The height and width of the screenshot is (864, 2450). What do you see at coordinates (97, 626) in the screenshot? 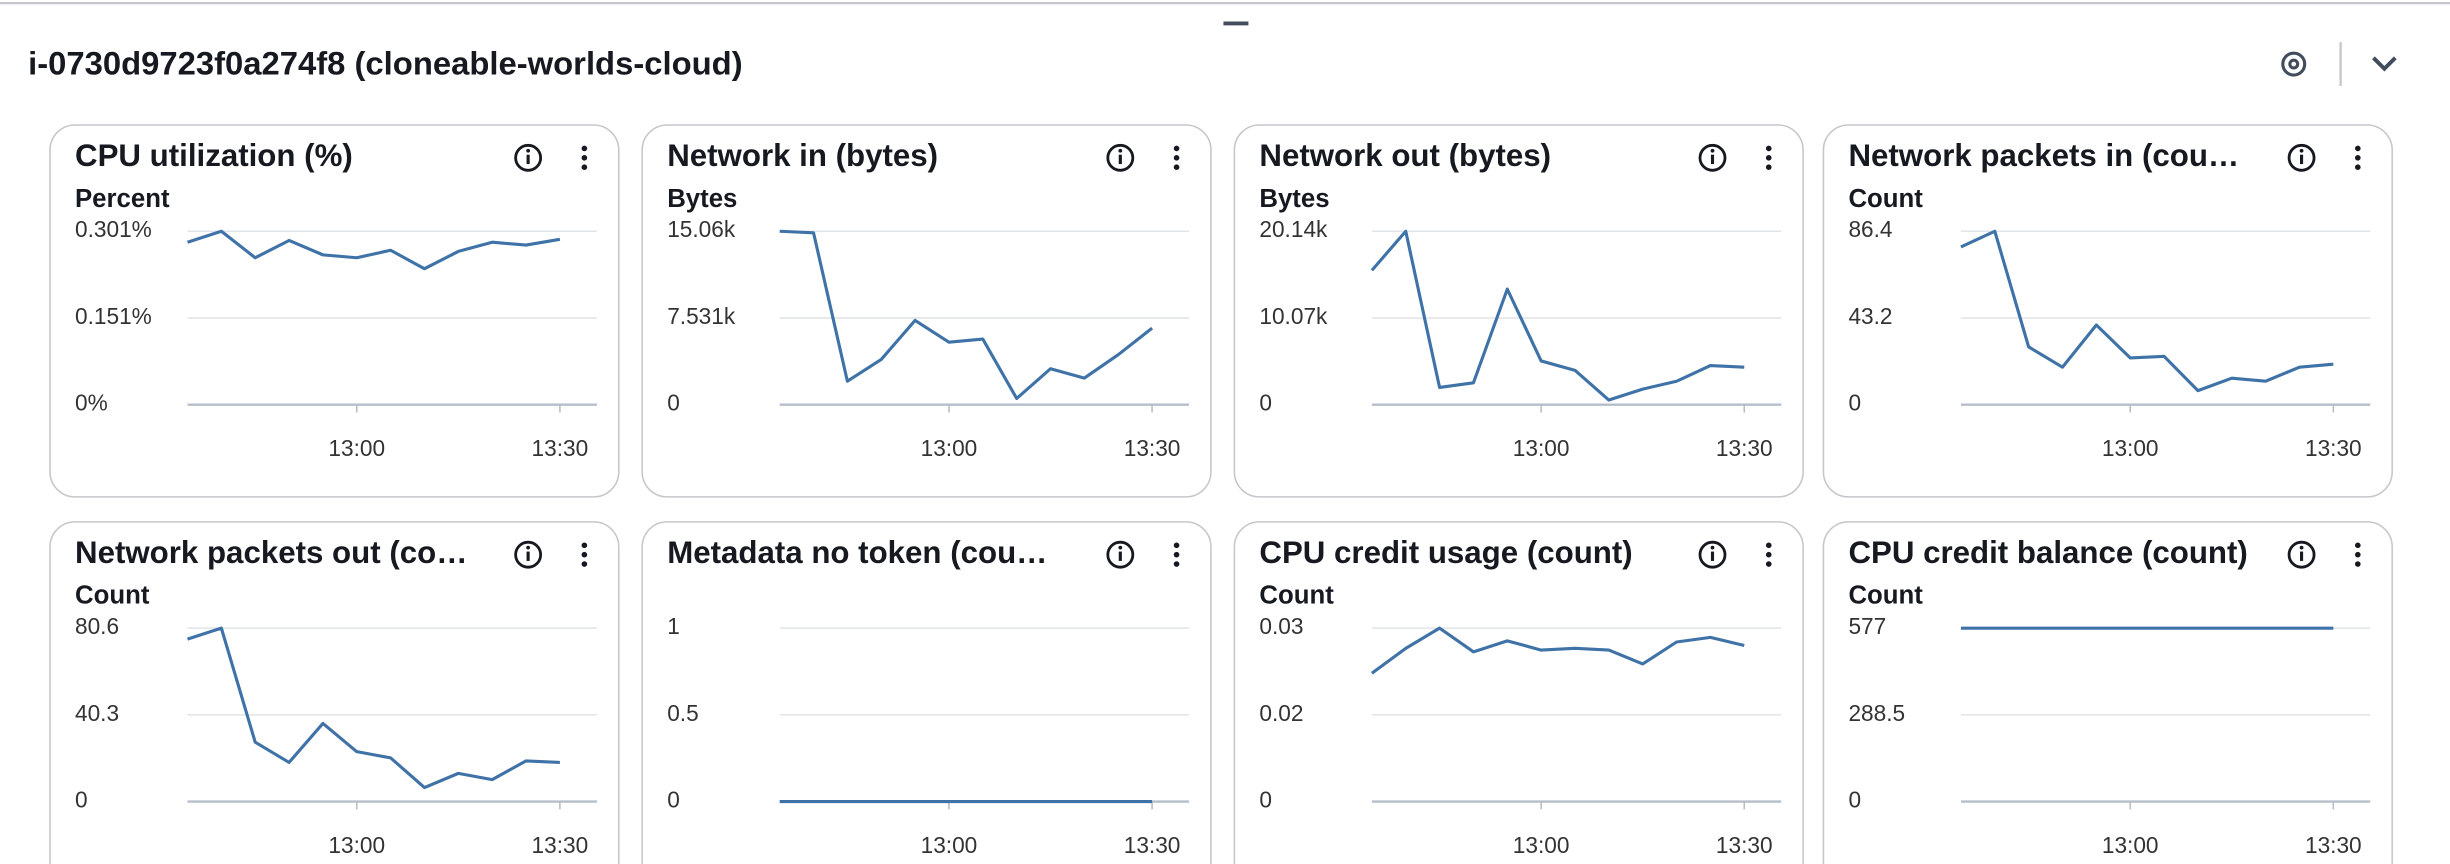
I see `y-tick-label: 80.6` at bounding box center [97, 626].